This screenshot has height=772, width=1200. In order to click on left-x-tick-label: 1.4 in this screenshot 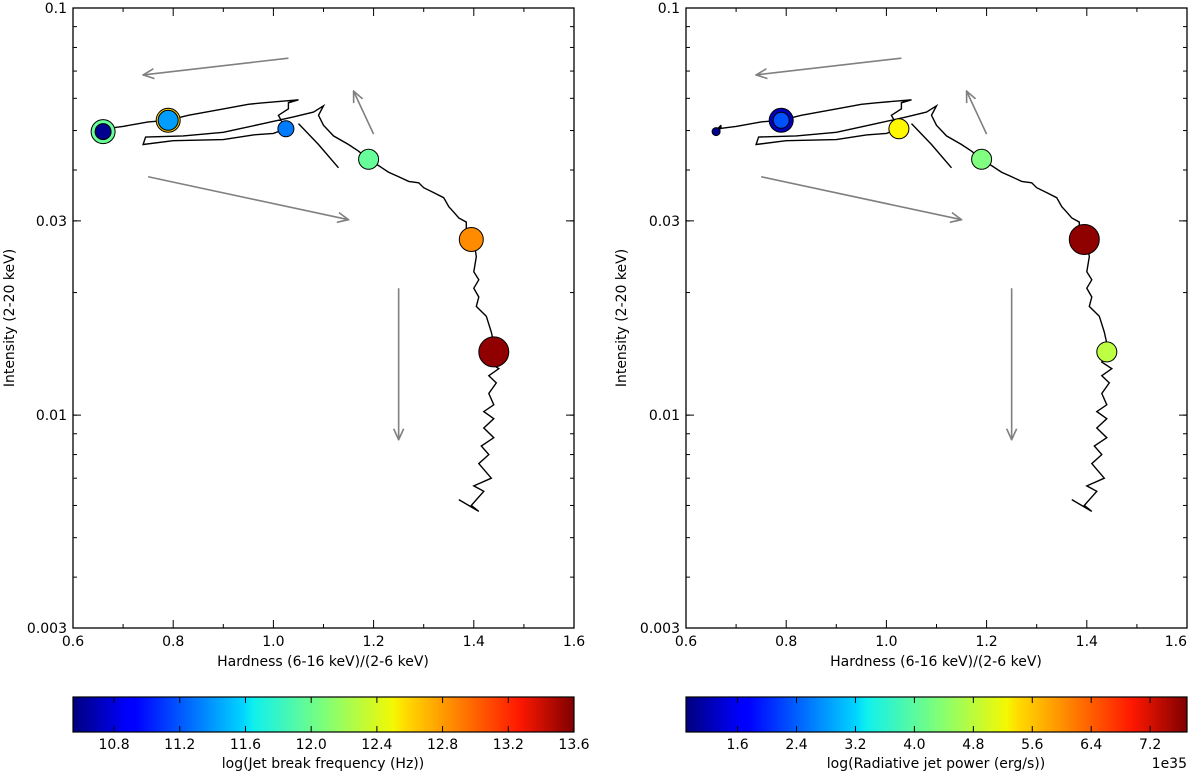, I will do `click(474, 642)`.